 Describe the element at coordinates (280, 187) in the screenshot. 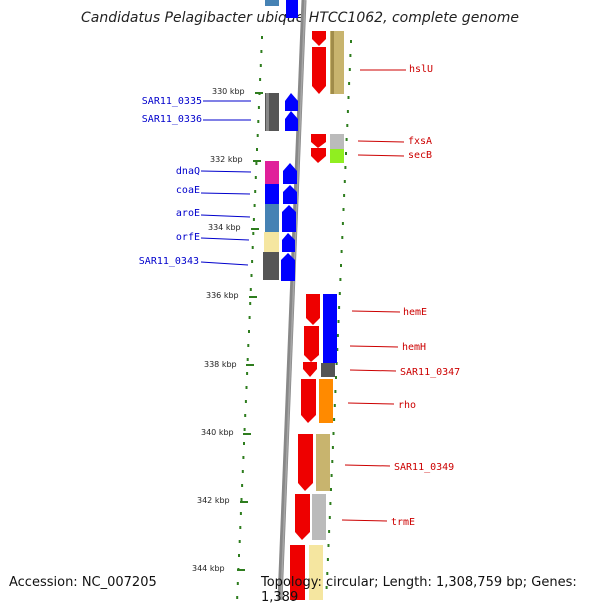

I see `left-gene-blocks` at that location.